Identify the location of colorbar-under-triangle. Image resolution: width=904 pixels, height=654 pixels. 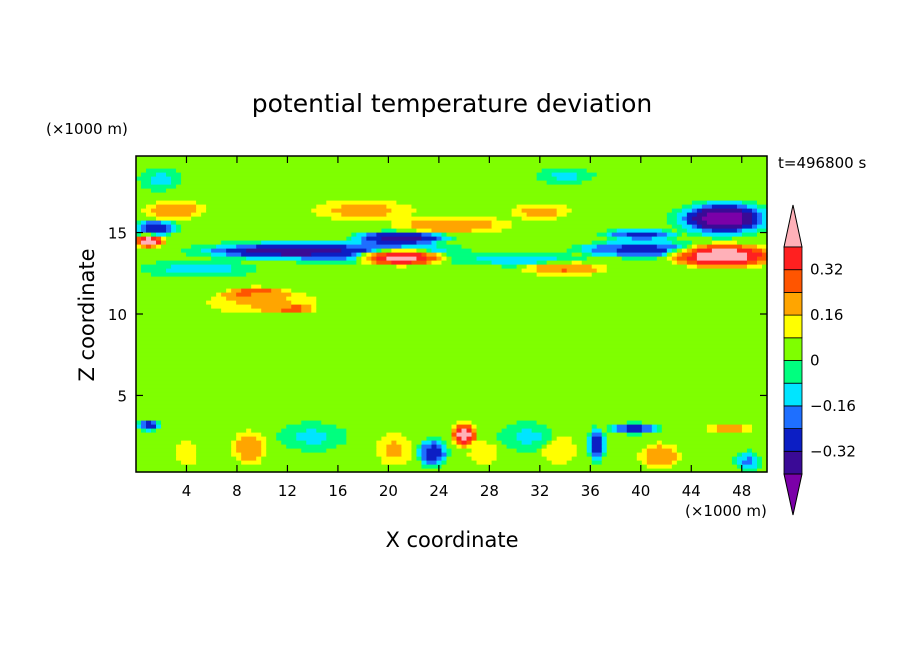
(793, 494).